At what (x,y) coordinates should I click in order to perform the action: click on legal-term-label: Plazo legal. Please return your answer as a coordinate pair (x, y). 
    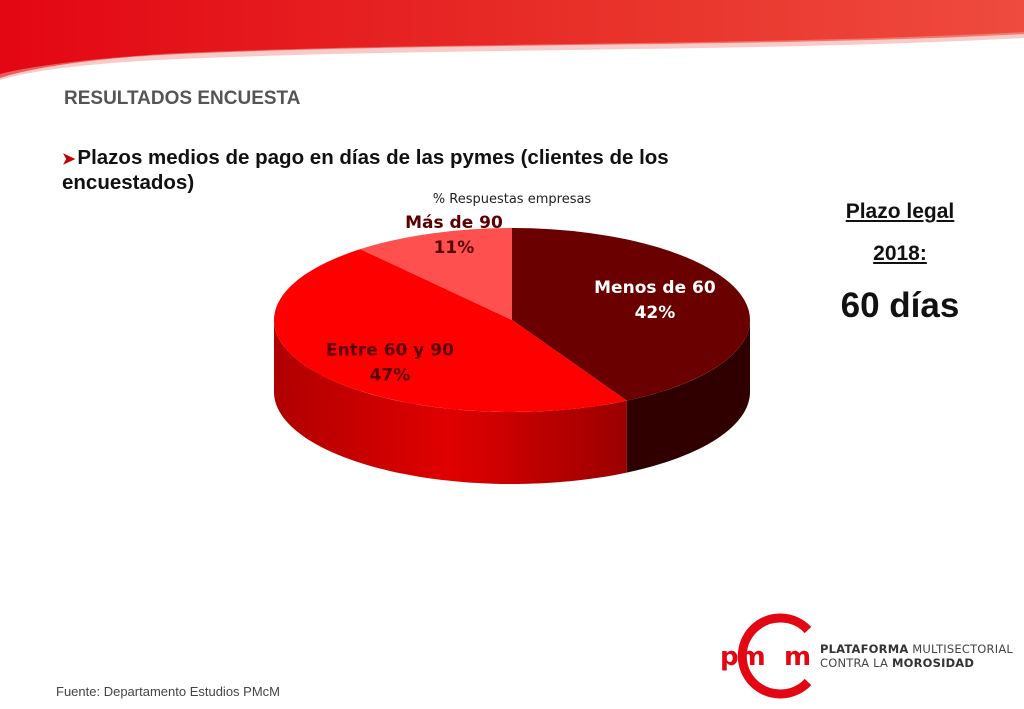
    Looking at the image, I should click on (900, 211).